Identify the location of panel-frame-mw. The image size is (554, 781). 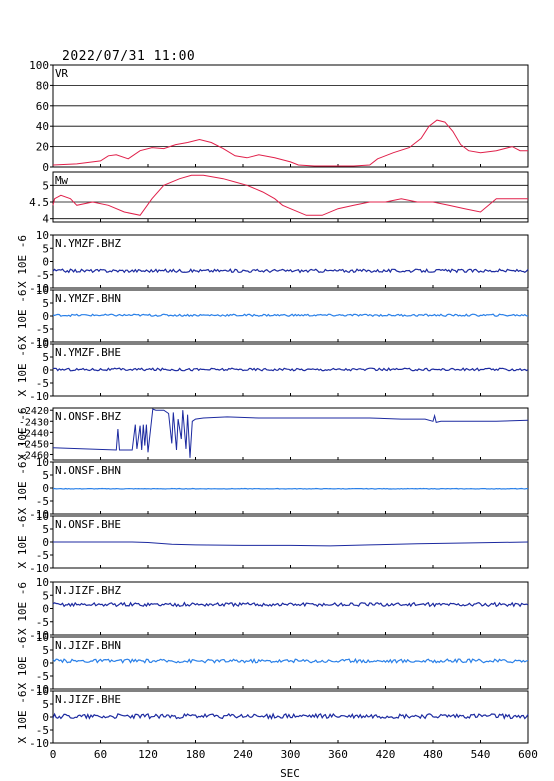
(290, 197).